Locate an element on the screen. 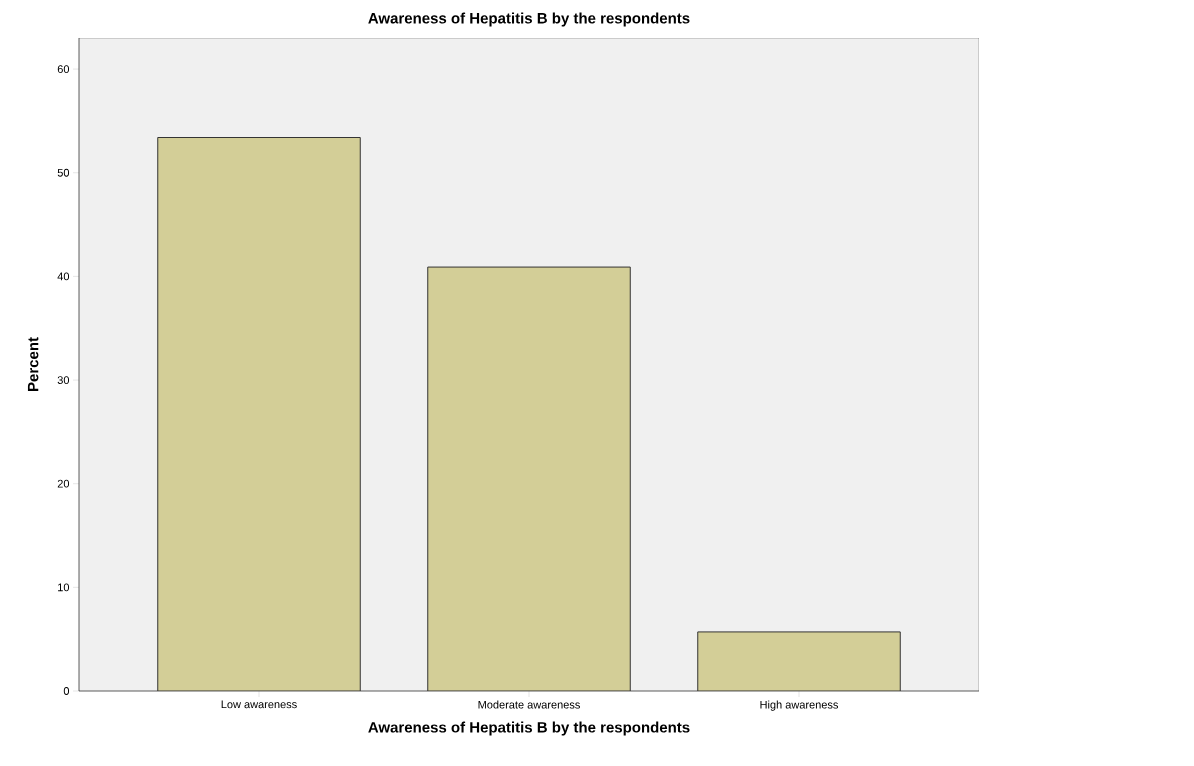 This screenshot has height=766, width=1194. x-tick-label: Moderate awareness is located at coordinates (529, 704).